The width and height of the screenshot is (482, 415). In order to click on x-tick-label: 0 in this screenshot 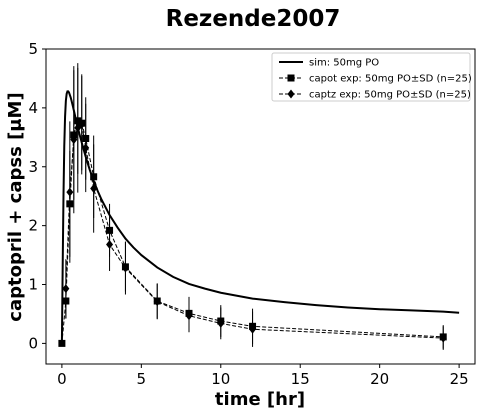, I will do `click(62, 379)`.